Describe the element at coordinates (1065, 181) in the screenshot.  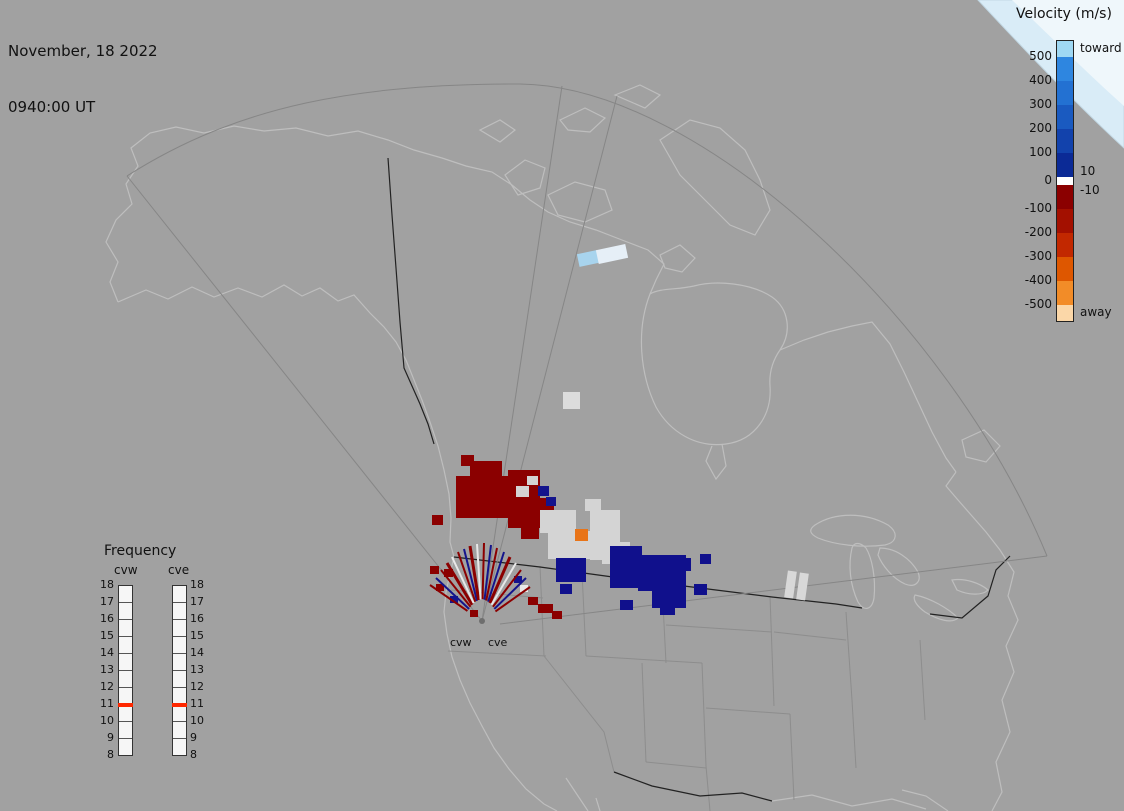
I see `velocity-colorbar` at that location.